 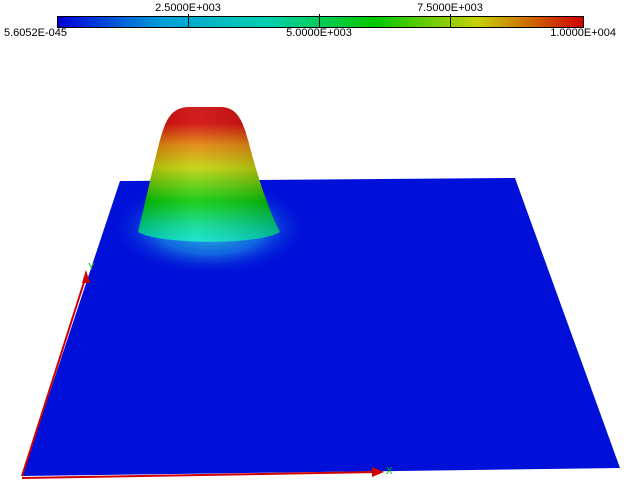 I want to click on y-axis-label: Y, so click(x=91, y=267).